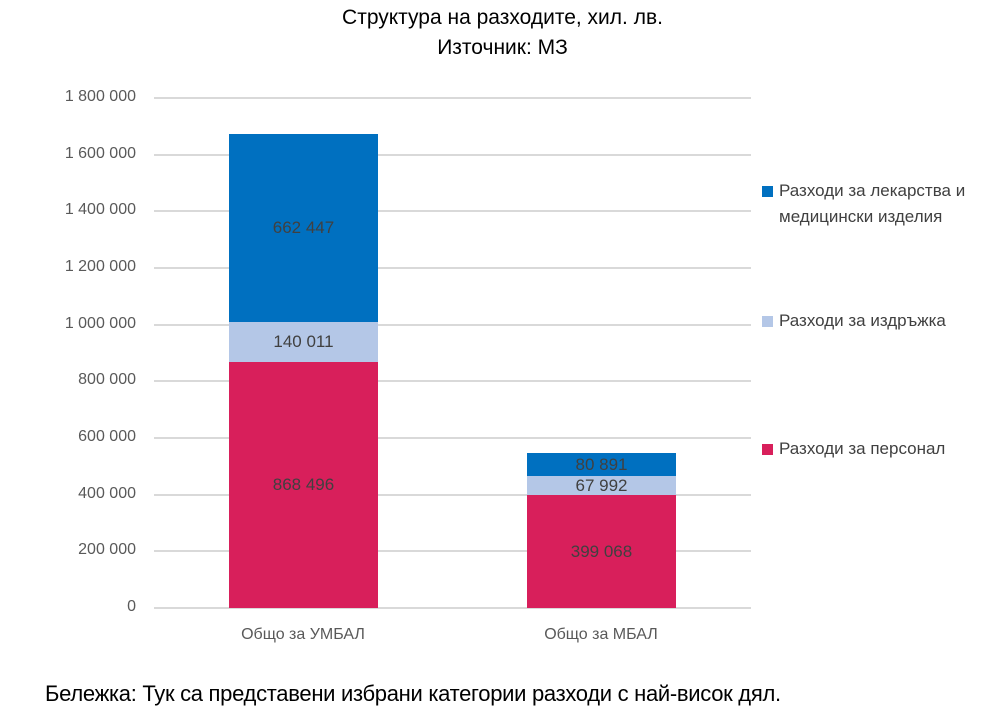 The height and width of the screenshot is (720, 1005). What do you see at coordinates (107, 493) in the screenshot?
I see `y-tick-label: 400 000` at bounding box center [107, 493].